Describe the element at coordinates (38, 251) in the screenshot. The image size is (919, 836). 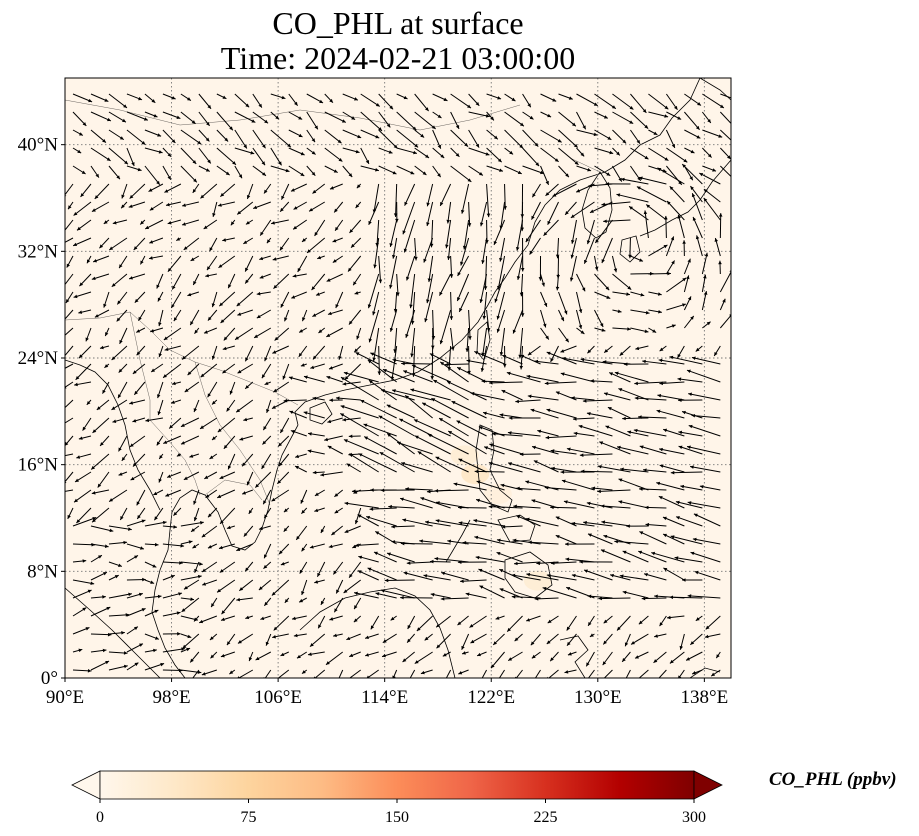
I see `y-tick-label: 32°N` at that location.